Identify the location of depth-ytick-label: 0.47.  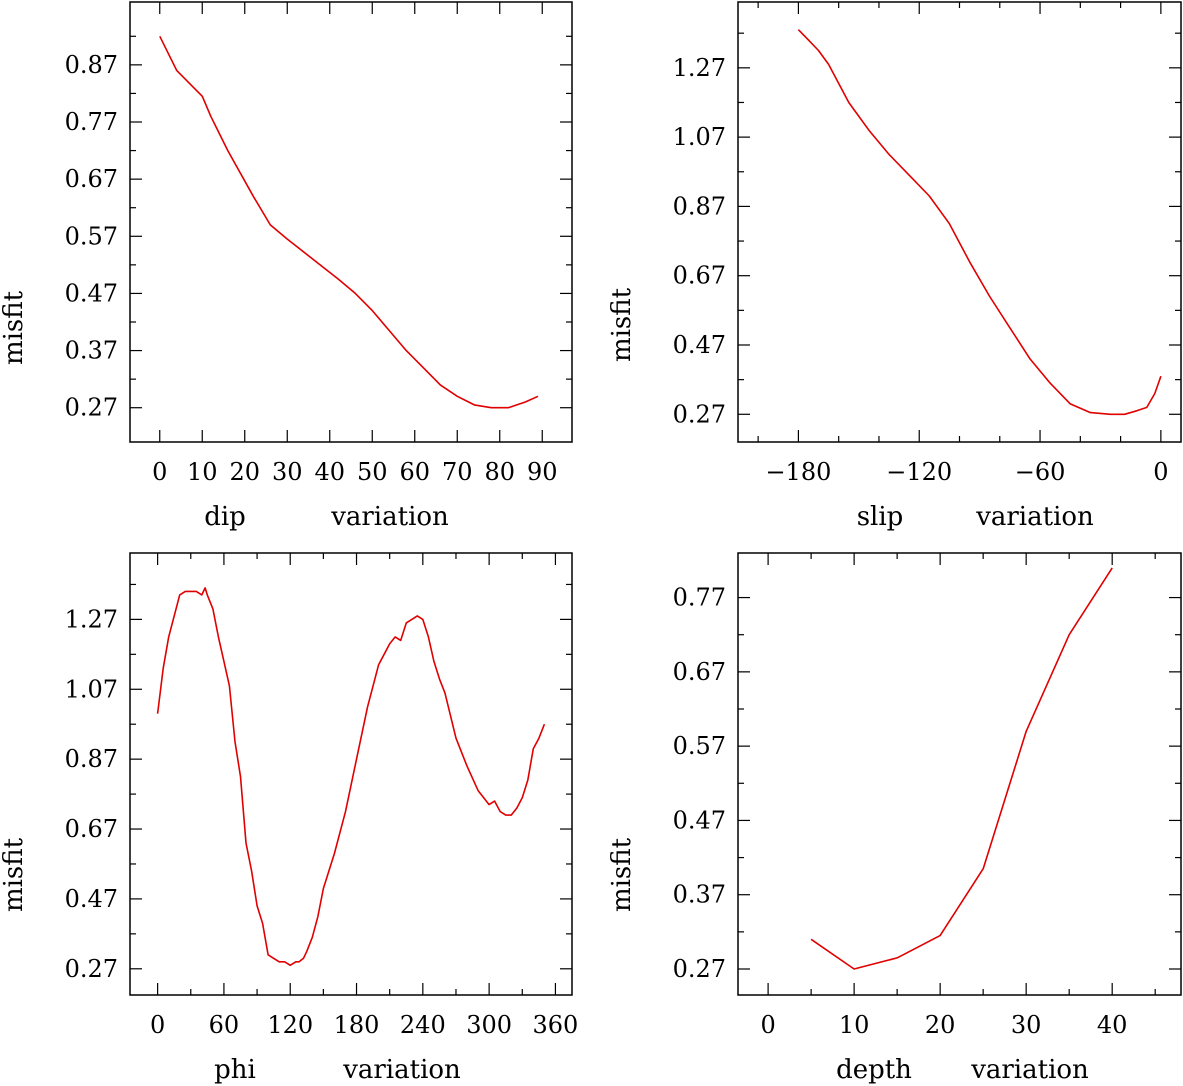
(699, 820).